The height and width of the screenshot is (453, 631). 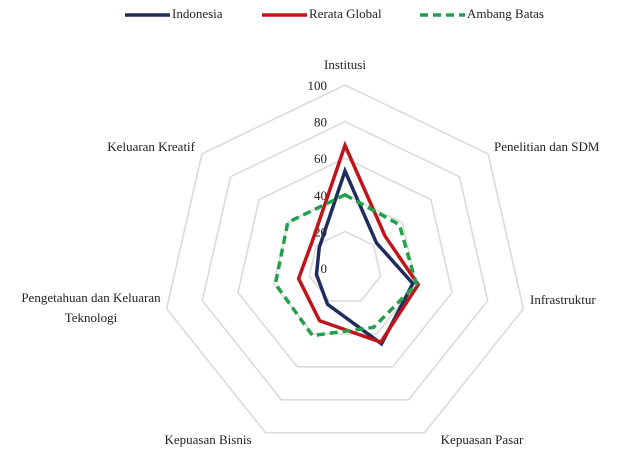 What do you see at coordinates (324, 268) in the screenshot?
I see `tick-label: 0` at bounding box center [324, 268].